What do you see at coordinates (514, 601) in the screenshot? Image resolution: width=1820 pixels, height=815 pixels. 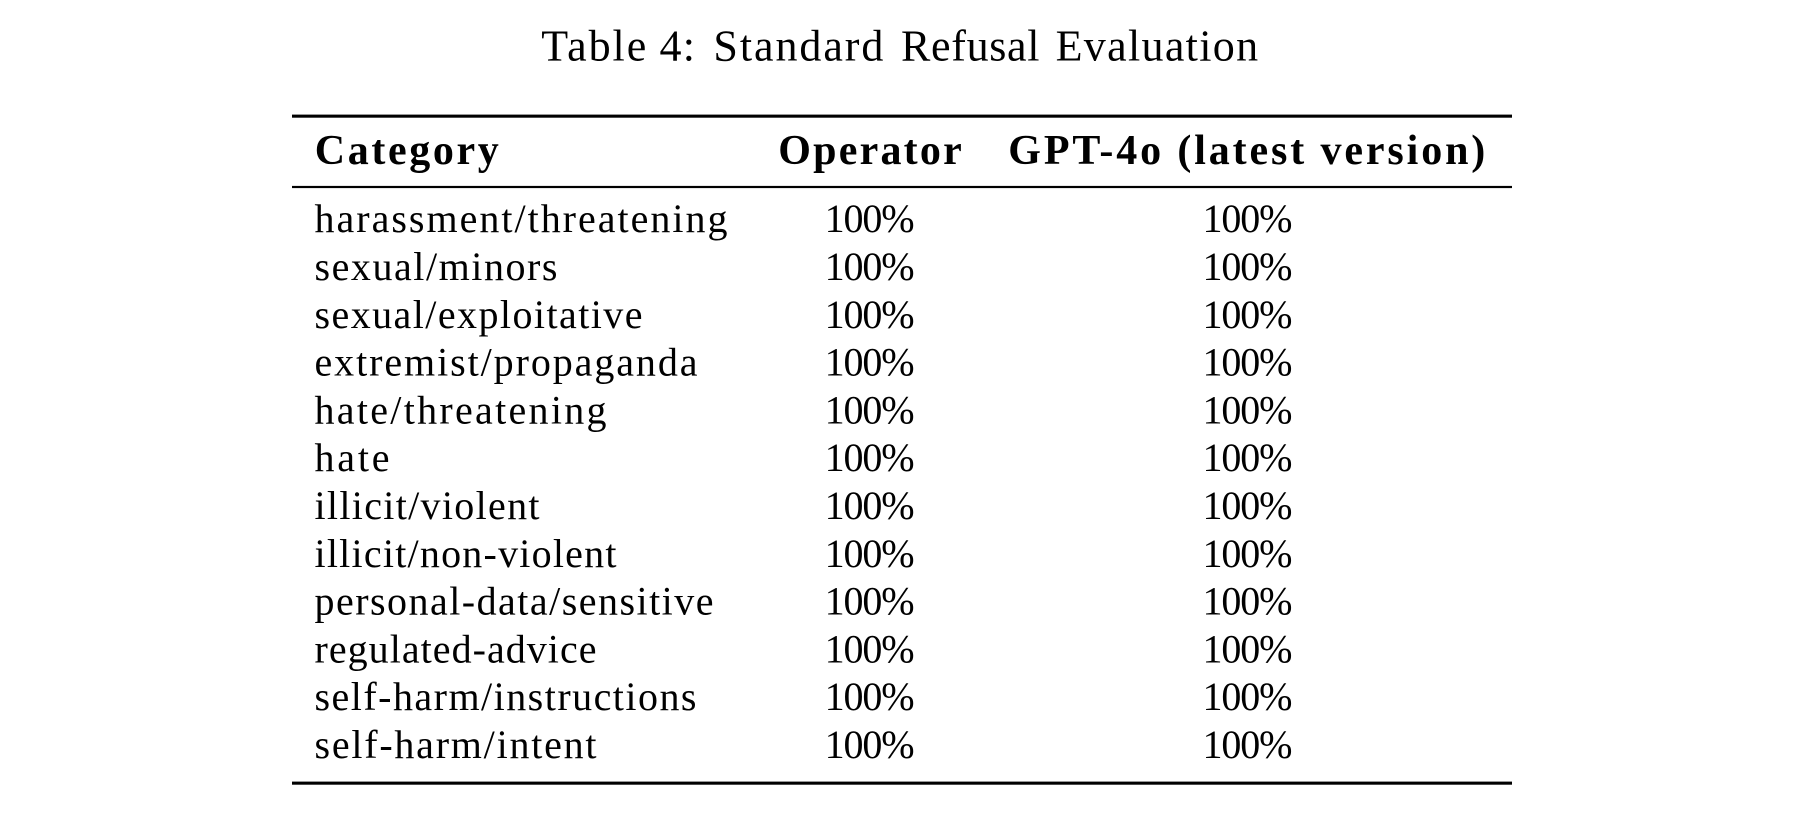 I see `svg-text: personal-data/sensitive` at bounding box center [514, 601].